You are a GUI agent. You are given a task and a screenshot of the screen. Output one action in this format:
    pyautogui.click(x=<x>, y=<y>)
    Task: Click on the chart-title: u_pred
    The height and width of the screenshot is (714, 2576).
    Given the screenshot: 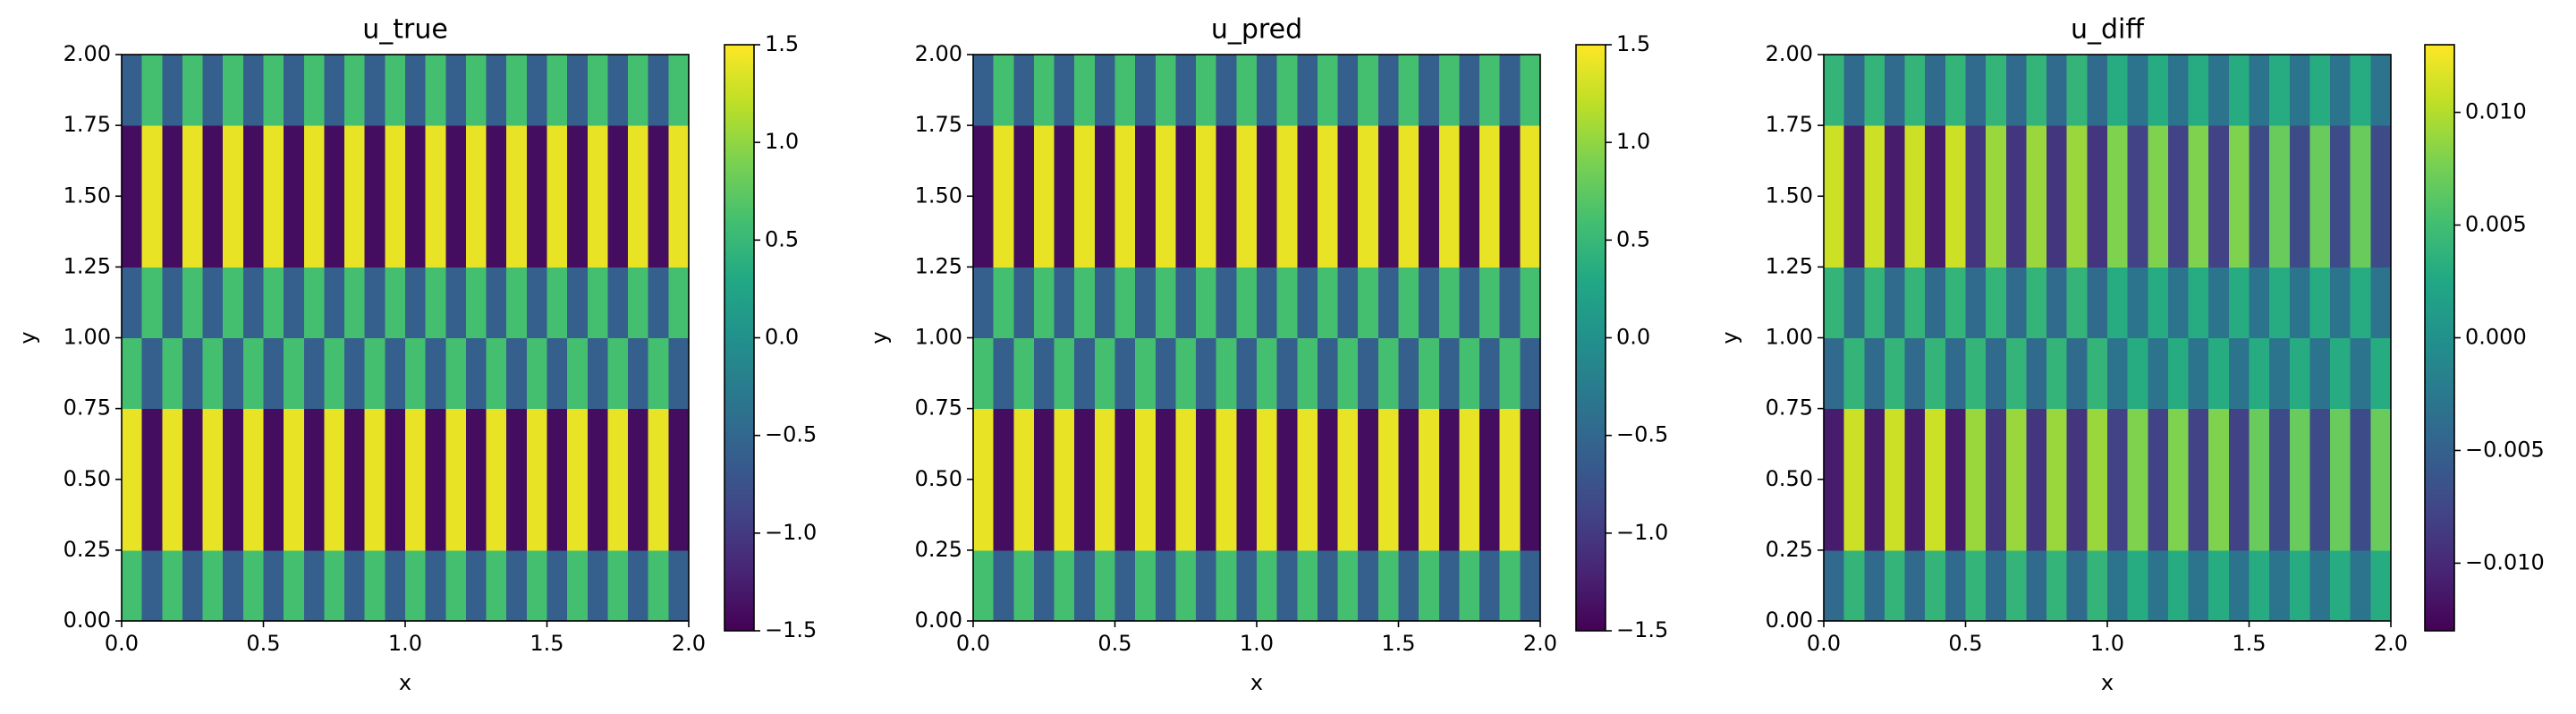 What is the action you would take?
    pyautogui.click(x=1256, y=30)
    